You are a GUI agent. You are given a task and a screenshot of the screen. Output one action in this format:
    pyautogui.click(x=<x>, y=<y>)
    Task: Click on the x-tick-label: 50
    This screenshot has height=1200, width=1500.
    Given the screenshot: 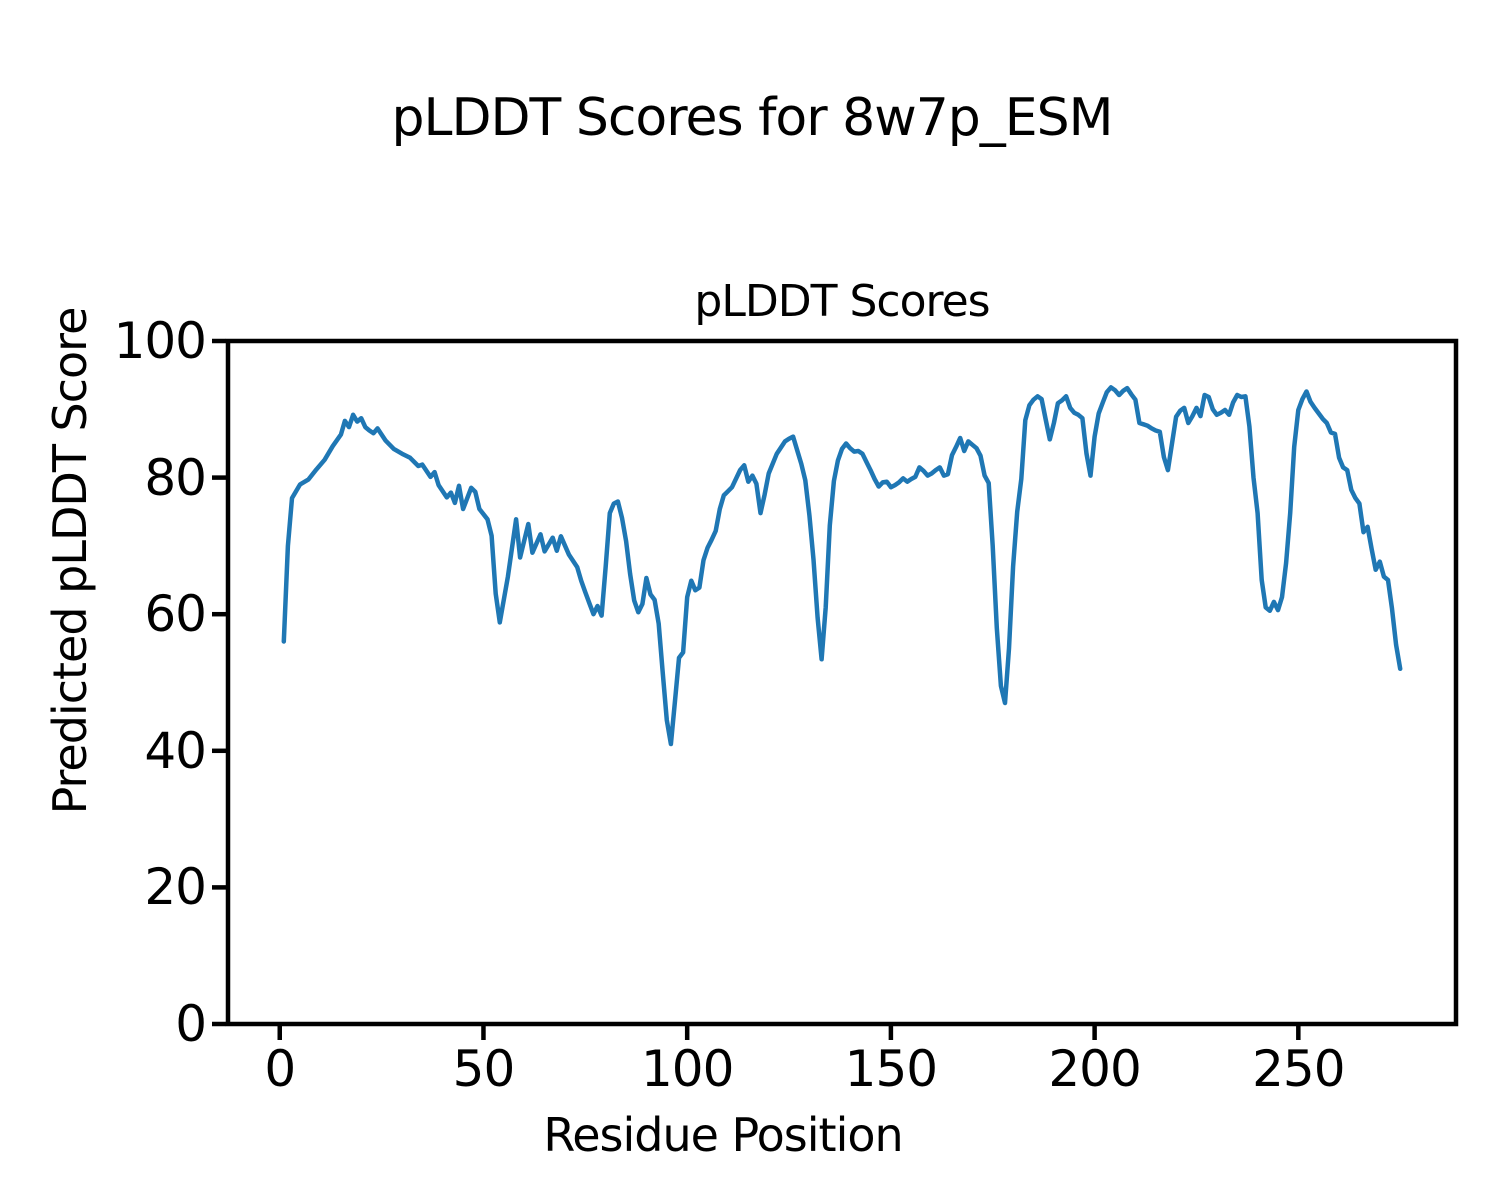 What is the action you would take?
    pyautogui.click(x=484, y=1069)
    